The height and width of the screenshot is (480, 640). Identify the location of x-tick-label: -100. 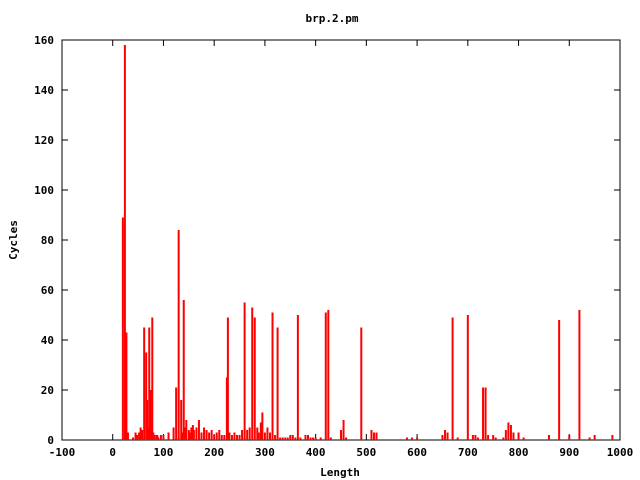
(62, 452).